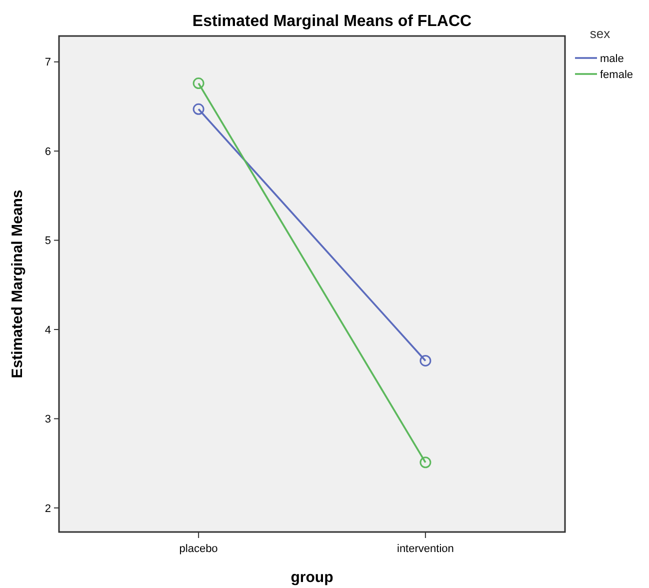 This screenshot has height=588, width=649. I want to click on legend-label: female, so click(617, 74).